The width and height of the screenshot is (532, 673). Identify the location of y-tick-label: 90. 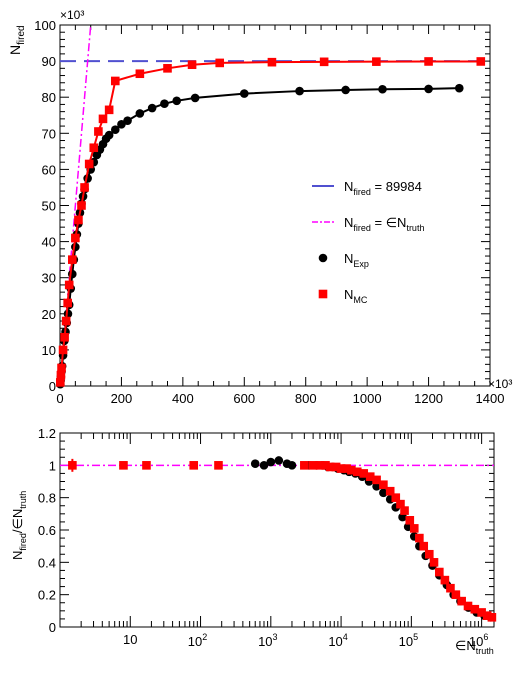
(49, 61).